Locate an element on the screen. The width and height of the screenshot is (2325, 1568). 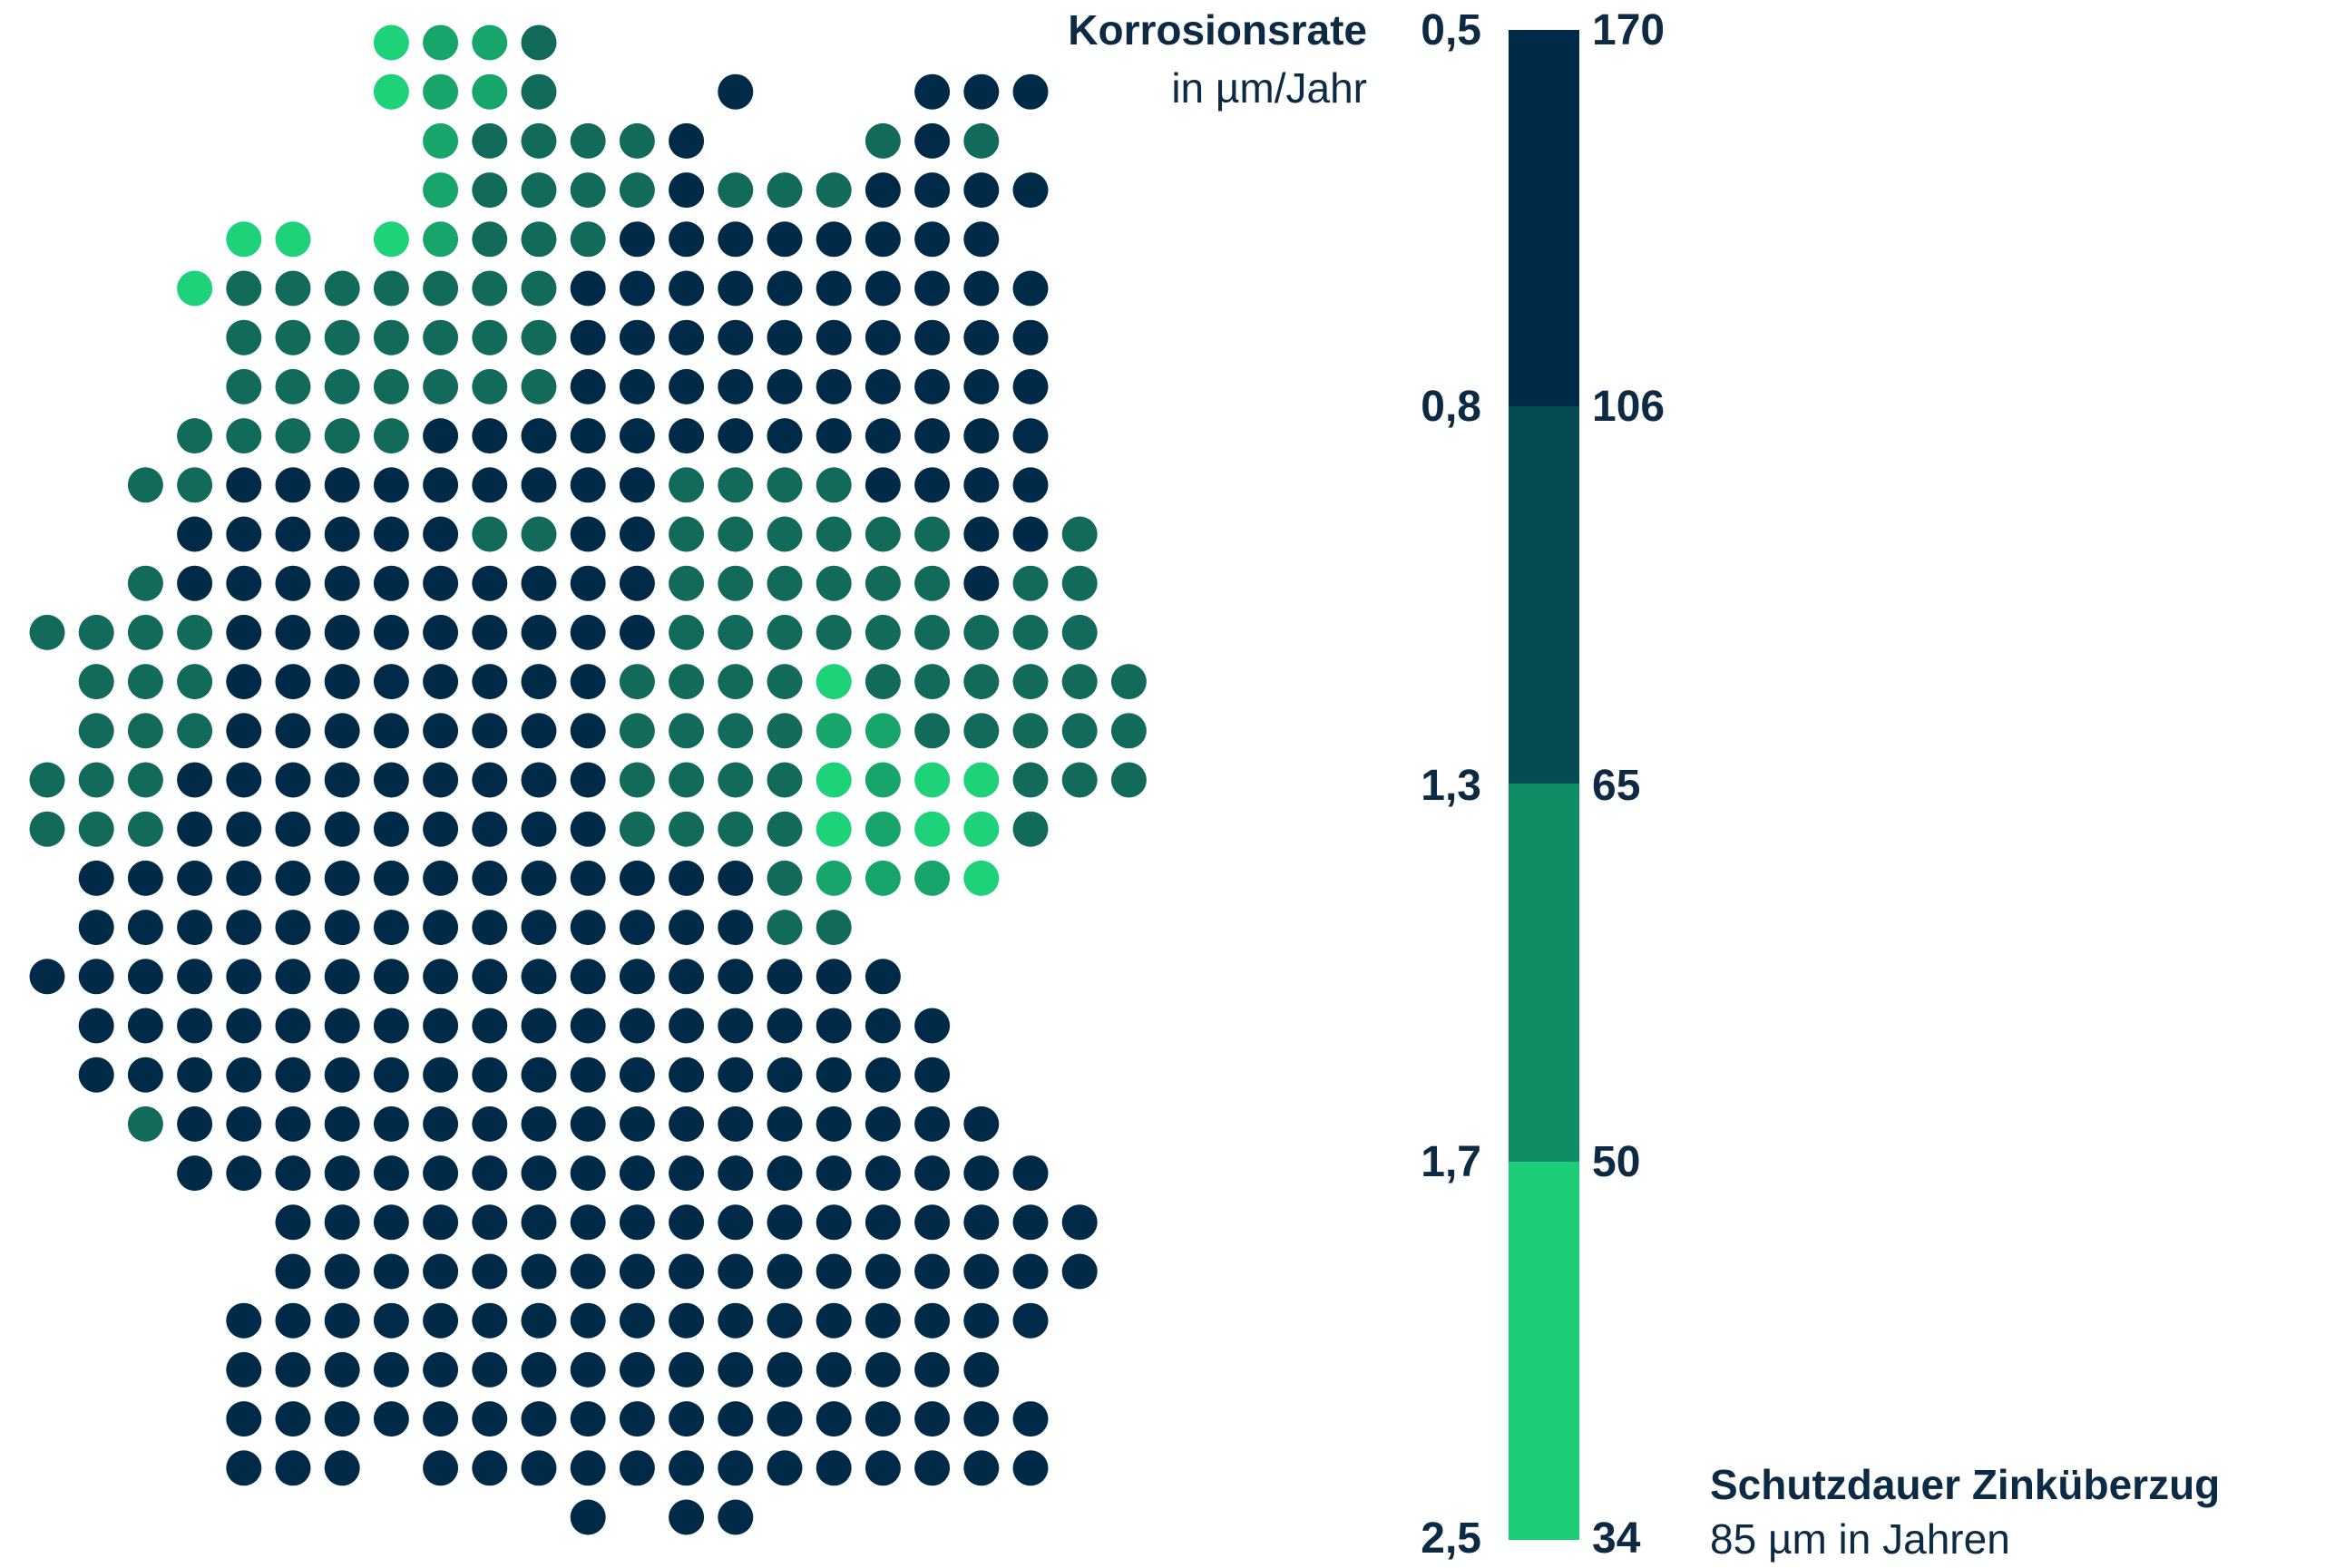
legend-subtitle: 85 µm in Jahren is located at coordinates (1860, 1539).